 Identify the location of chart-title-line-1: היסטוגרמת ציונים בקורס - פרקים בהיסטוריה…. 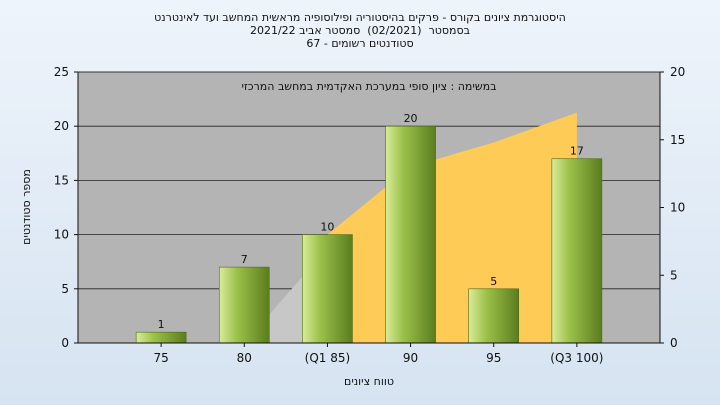
(360, 17).